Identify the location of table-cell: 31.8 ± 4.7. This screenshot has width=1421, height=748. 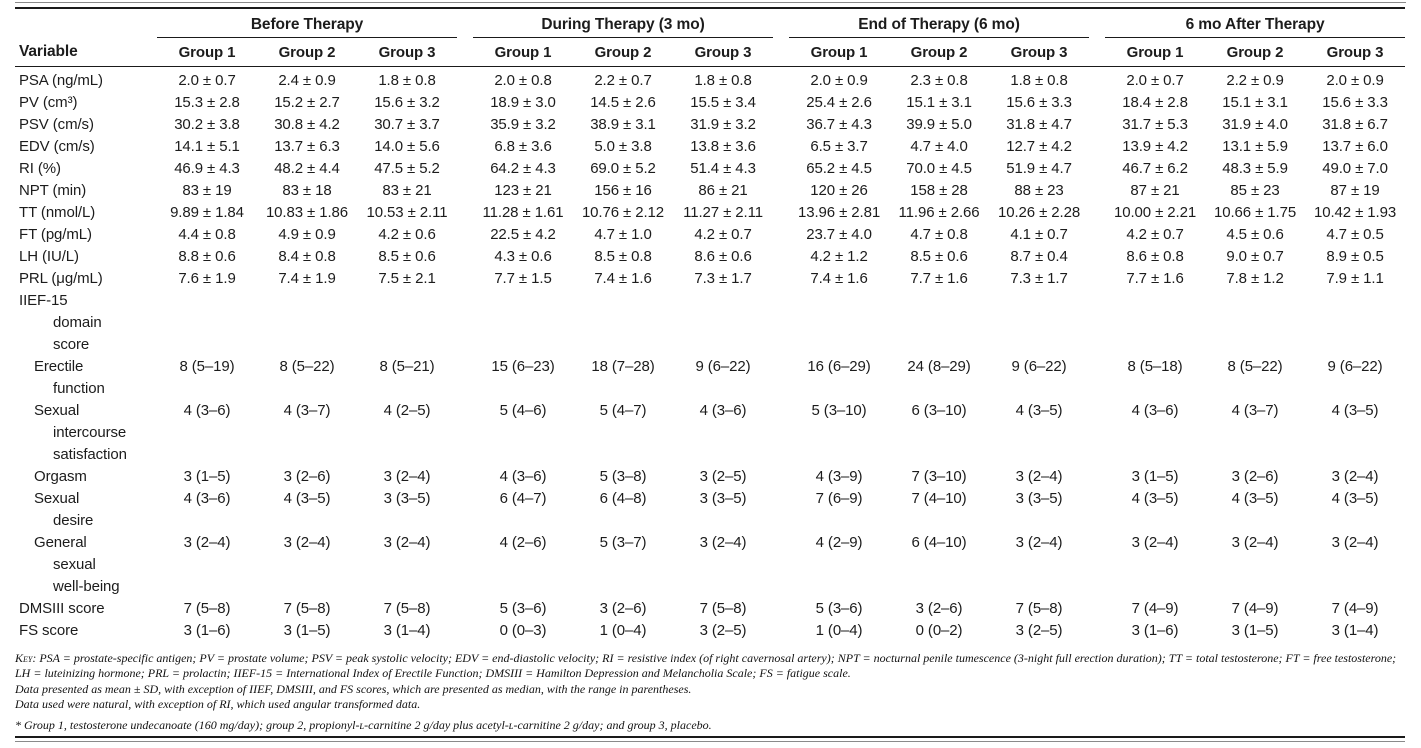
(1039, 124).